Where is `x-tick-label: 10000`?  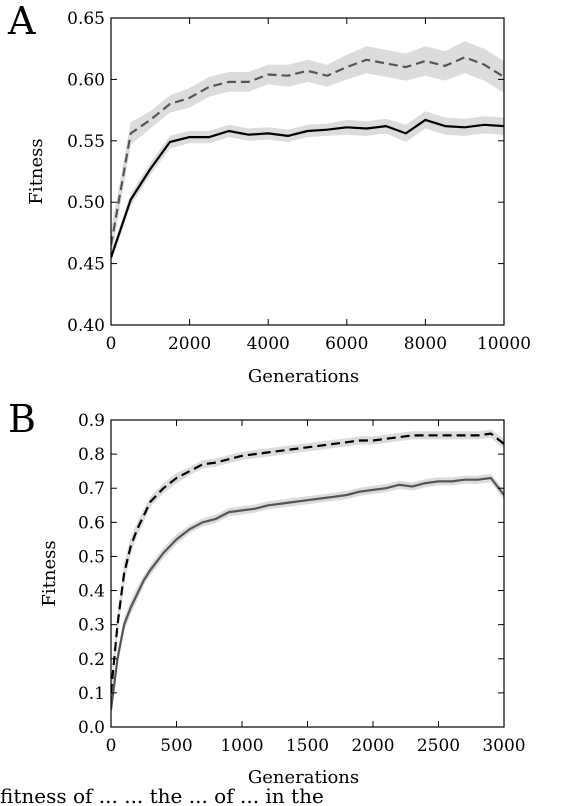
x-tick-label: 10000 is located at coordinates (504, 344).